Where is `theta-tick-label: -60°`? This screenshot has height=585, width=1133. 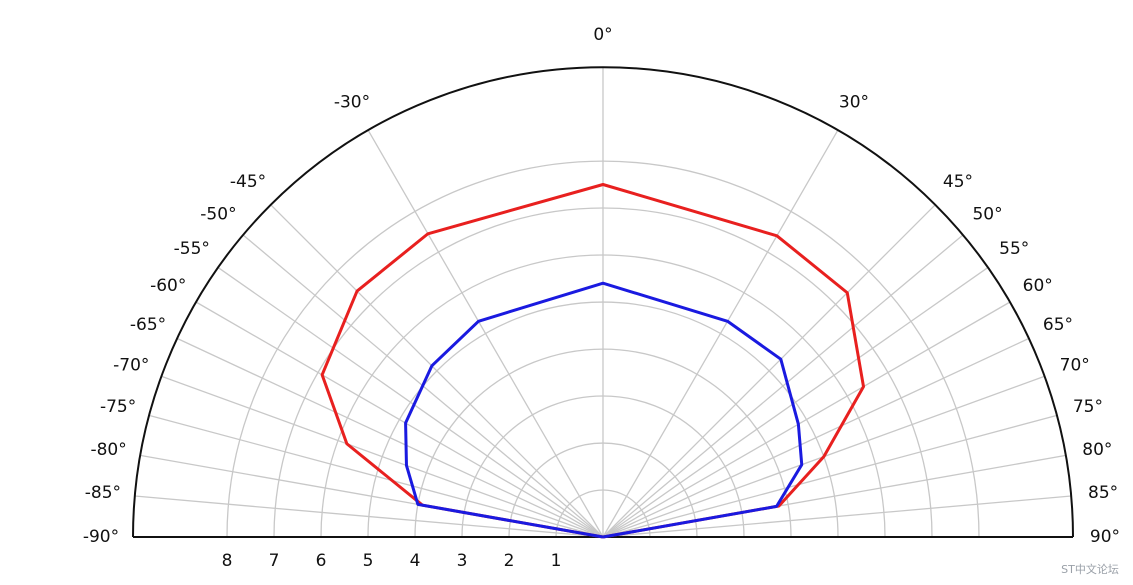
theta-tick-label: -60° is located at coordinates (168, 286).